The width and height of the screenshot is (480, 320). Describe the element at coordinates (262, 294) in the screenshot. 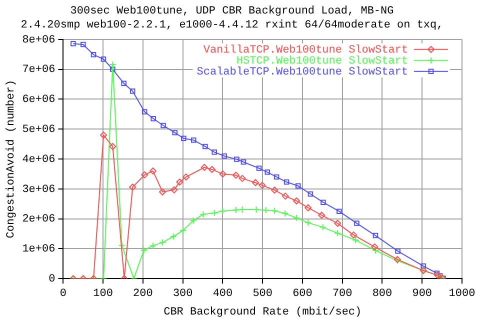

I see `x-tick-label: 500` at that location.